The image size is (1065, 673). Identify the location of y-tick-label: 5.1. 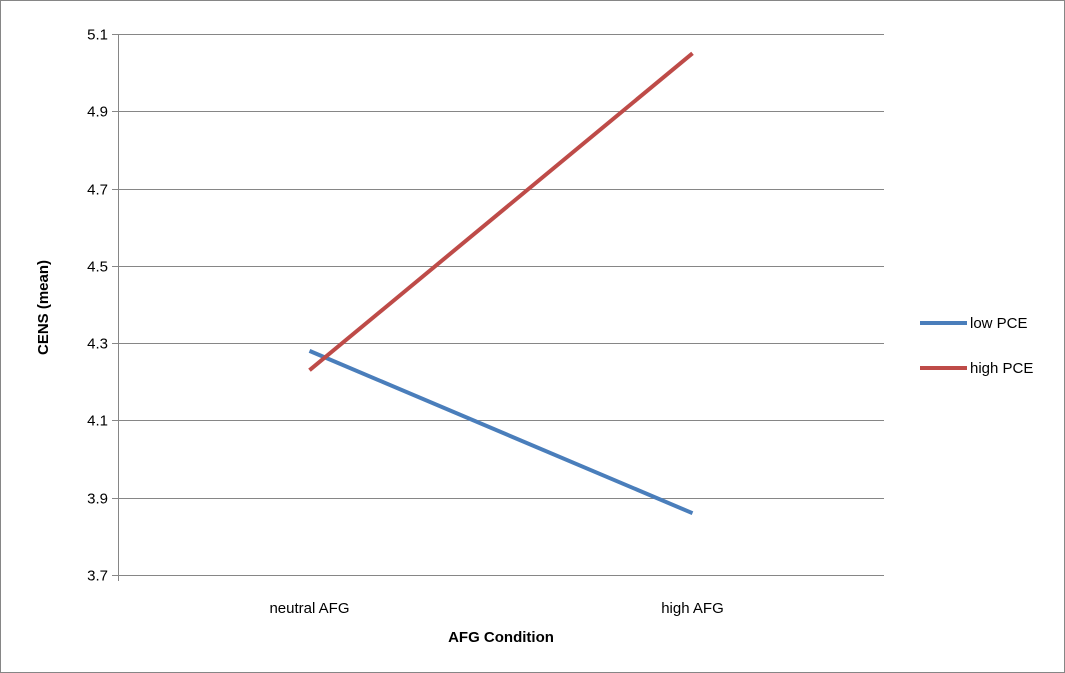
(97, 35).